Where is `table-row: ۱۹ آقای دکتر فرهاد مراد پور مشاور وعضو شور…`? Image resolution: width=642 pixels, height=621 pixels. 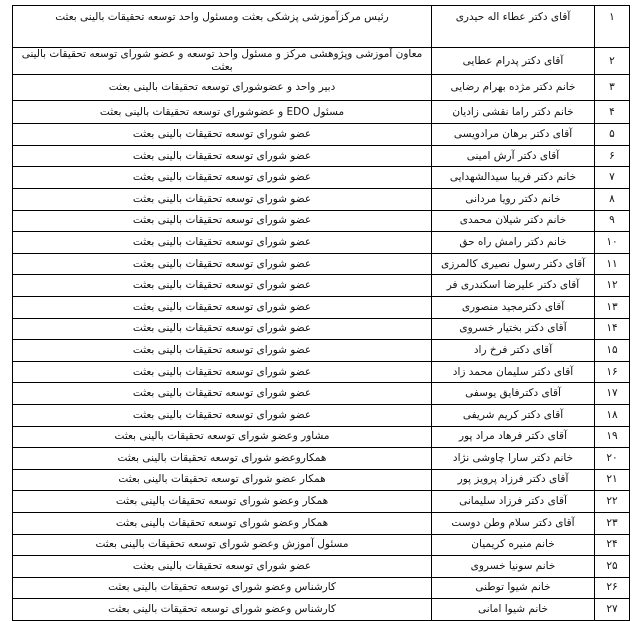 table-row: ۱۹ آقای دکتر فرهاد مراد پور مشاور وعضو شور… is located at coordinates (321, 437).